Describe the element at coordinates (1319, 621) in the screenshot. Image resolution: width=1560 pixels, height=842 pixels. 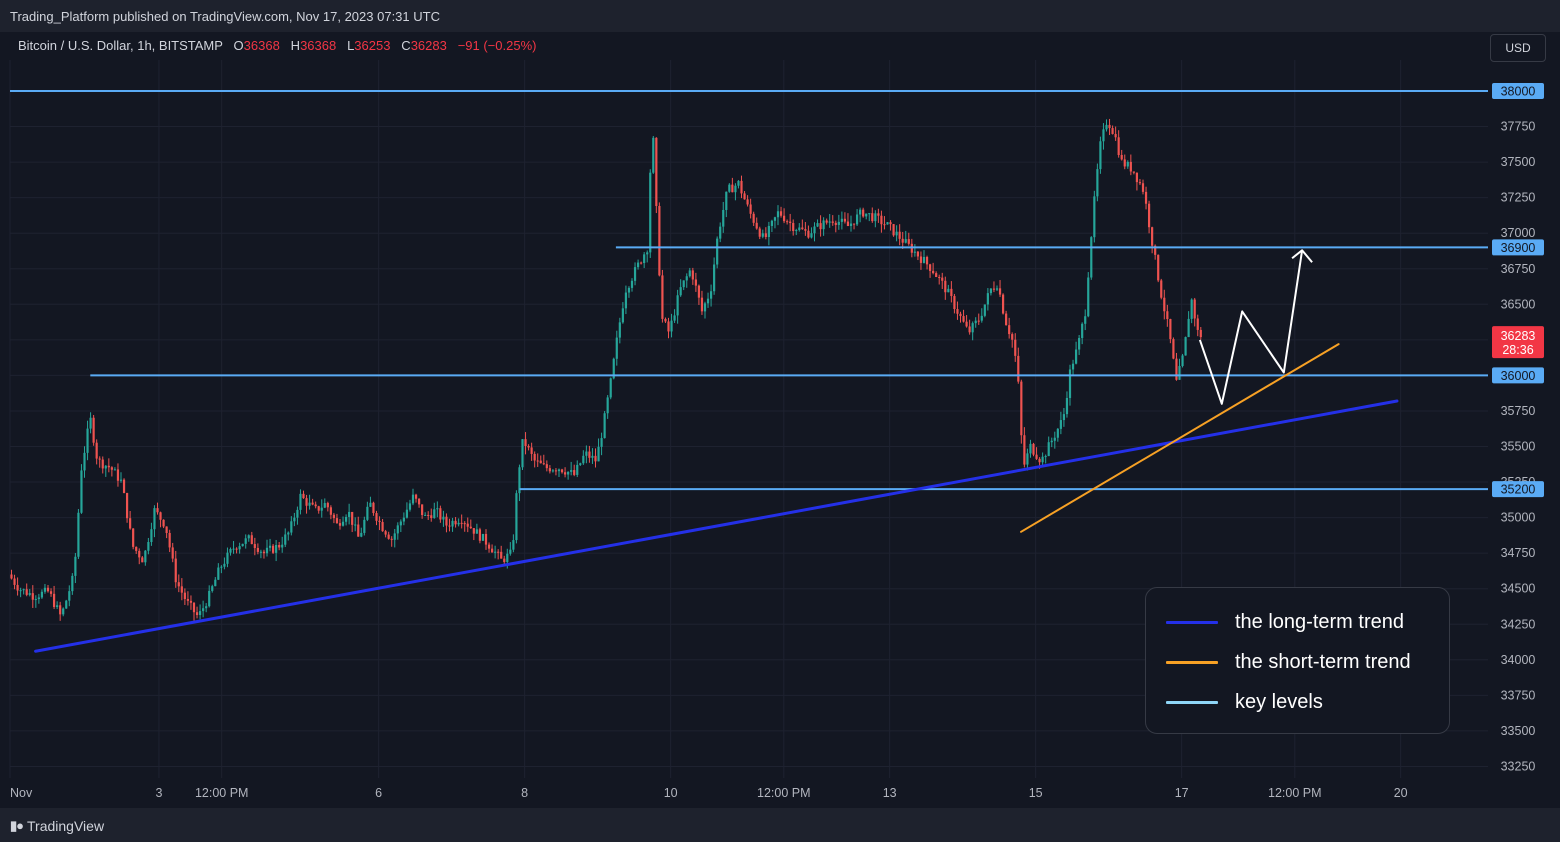
I see `legend-label: the long-term trend` at that location.